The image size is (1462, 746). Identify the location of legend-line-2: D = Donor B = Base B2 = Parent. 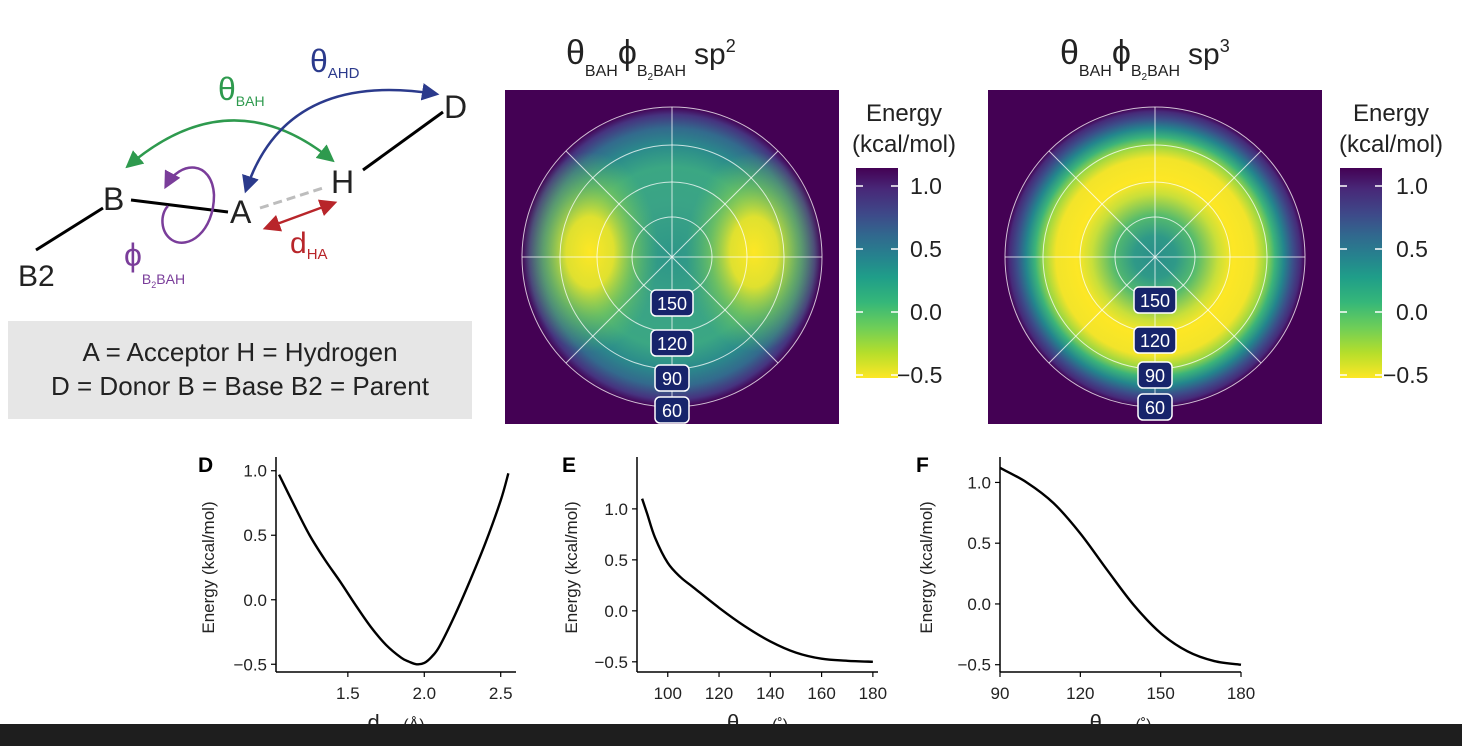
(240, 386).